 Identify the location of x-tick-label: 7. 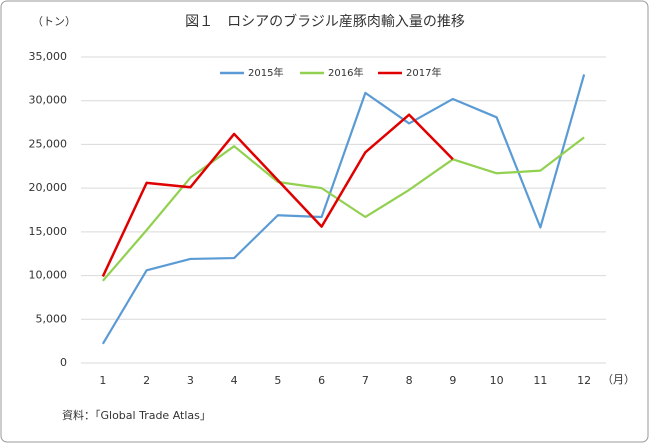
(365, 380).